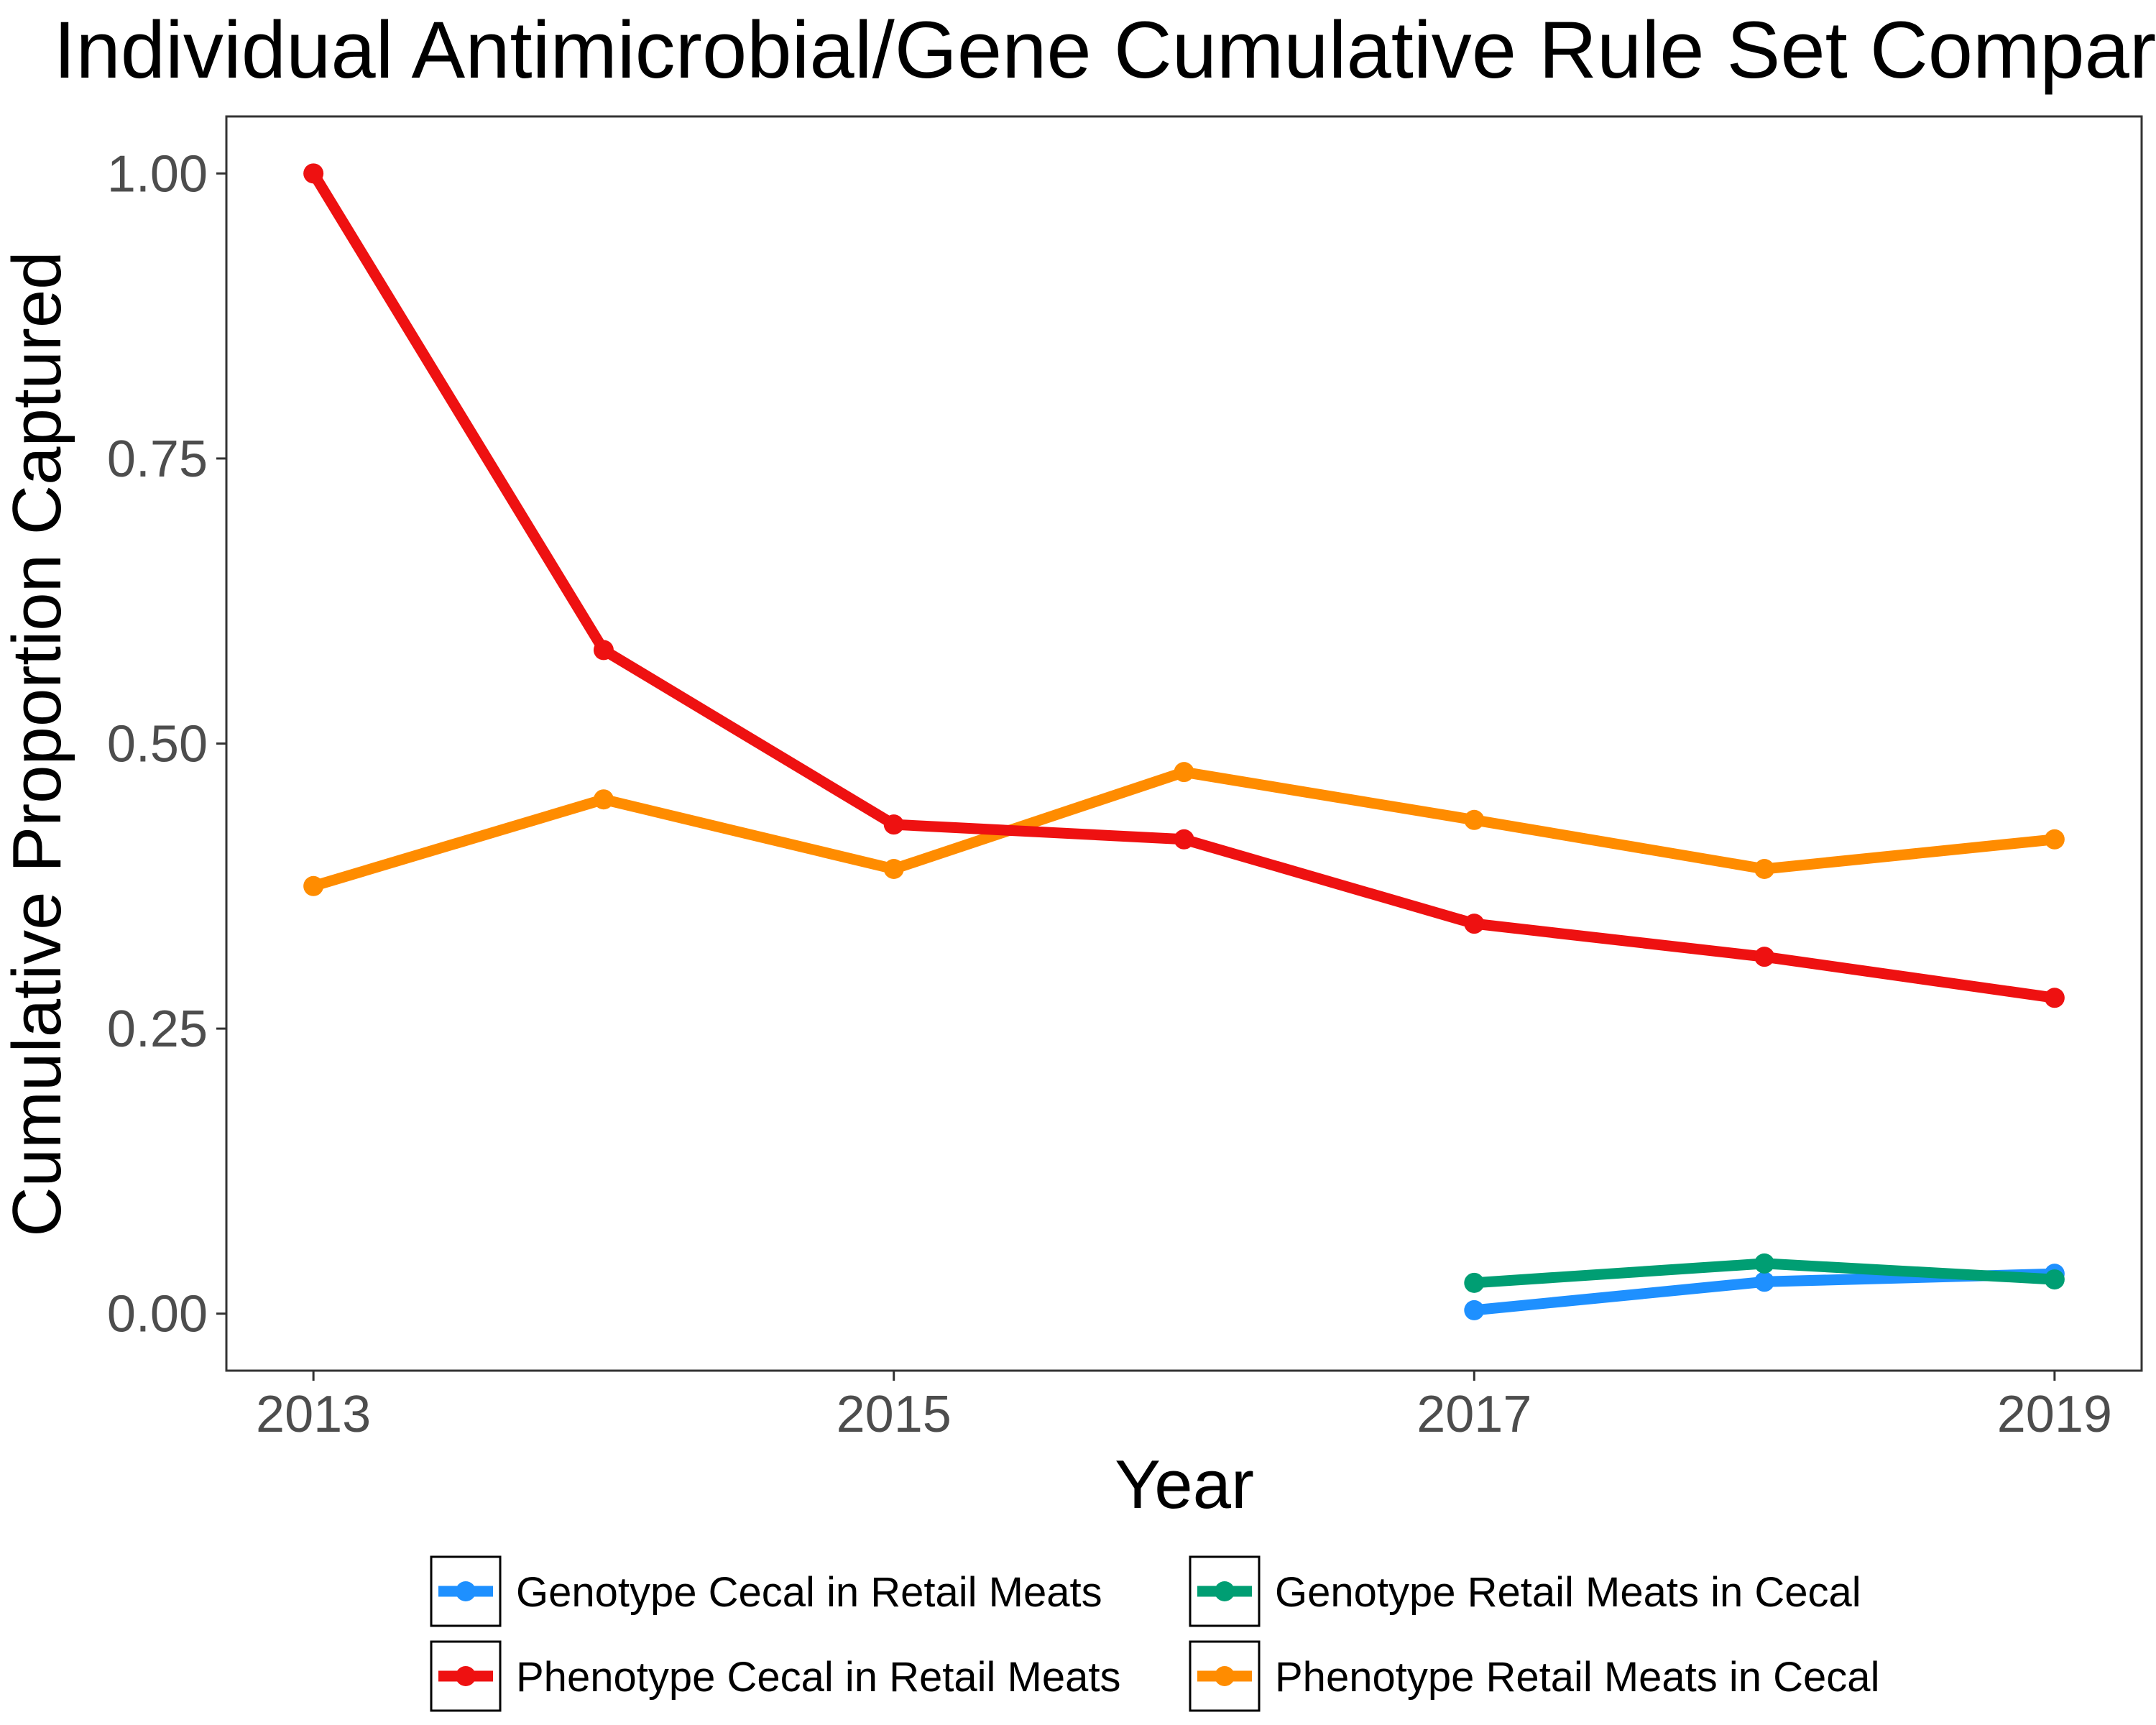  What do you see at coordinates (894, 1414) in the screenshot?
I see `x-tick-label: 2015` at bounding box center [894, 1414].